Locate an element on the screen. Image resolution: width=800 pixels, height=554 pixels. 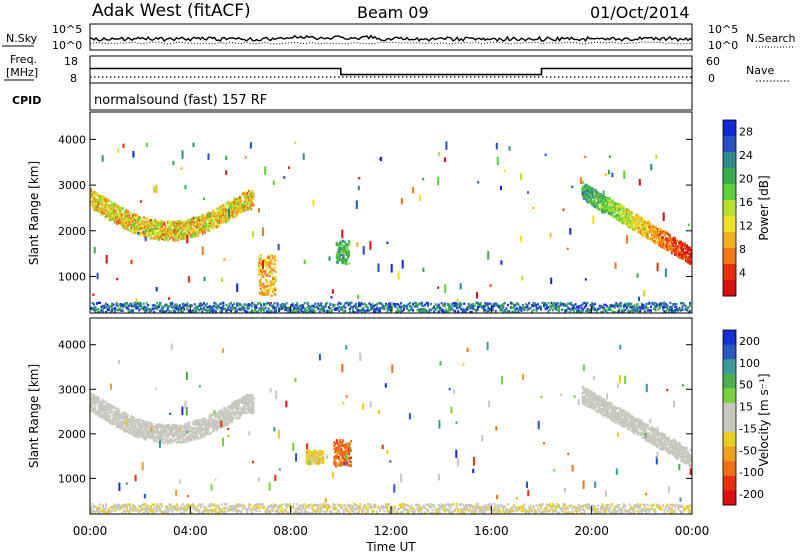
freq-panel: Freq. [MHz] 18 8 60 0 Nave is located at coordinates (397, 69).